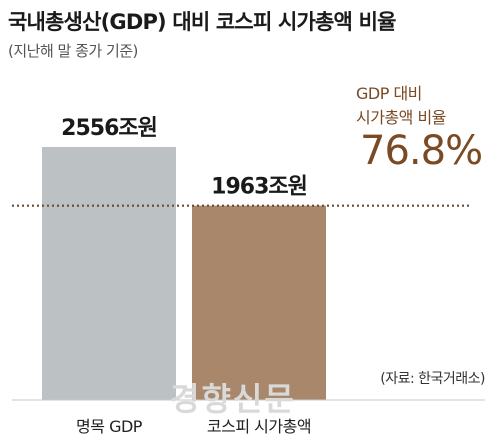  What do you see at coordinates (233, 399) in the screenshot?
I see `watermark-logo: 경향신문` at bounding box center [233, 399].